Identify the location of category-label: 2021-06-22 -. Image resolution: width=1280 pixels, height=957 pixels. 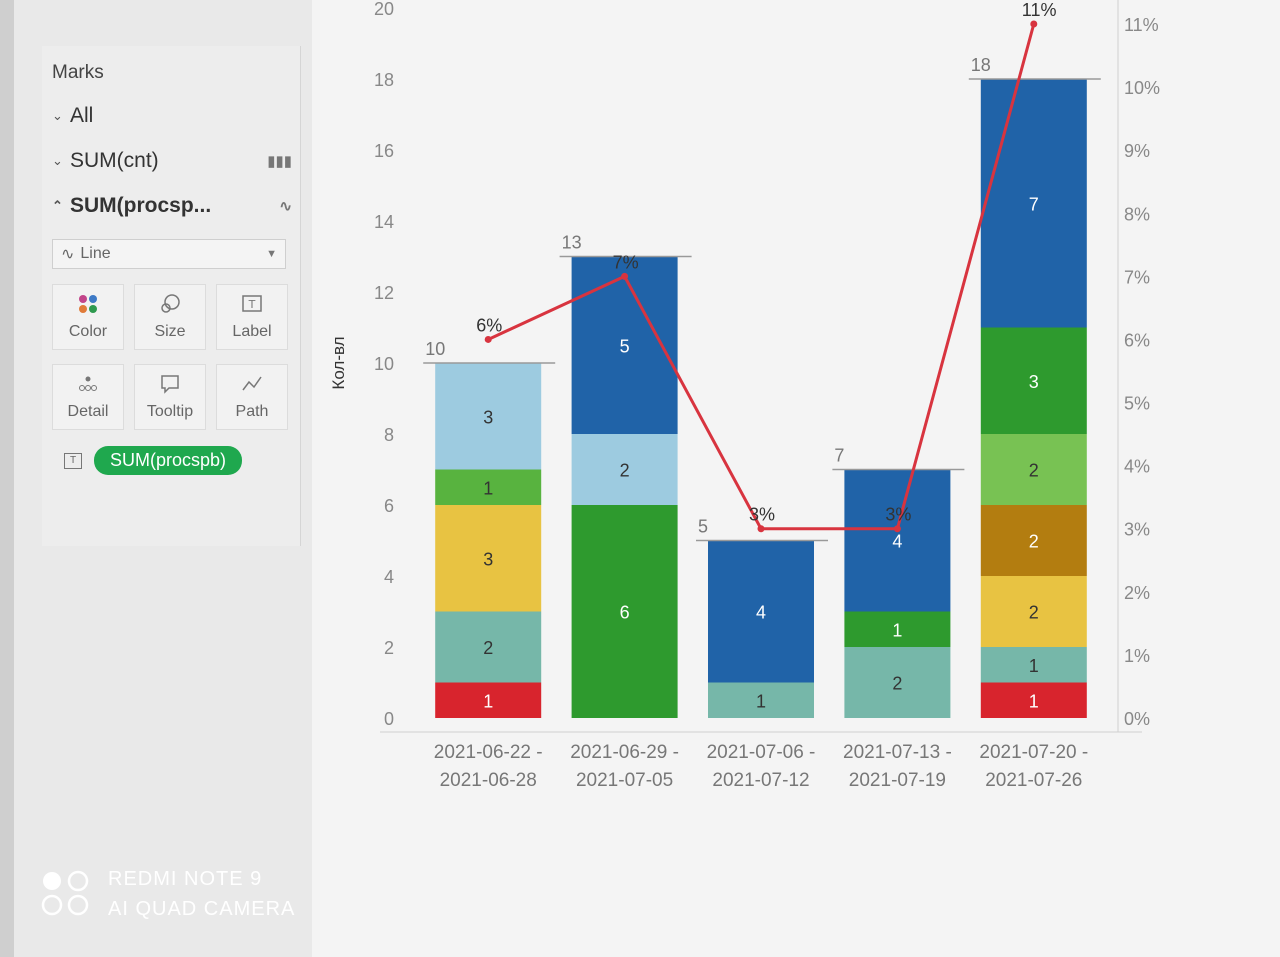
(488, 752).